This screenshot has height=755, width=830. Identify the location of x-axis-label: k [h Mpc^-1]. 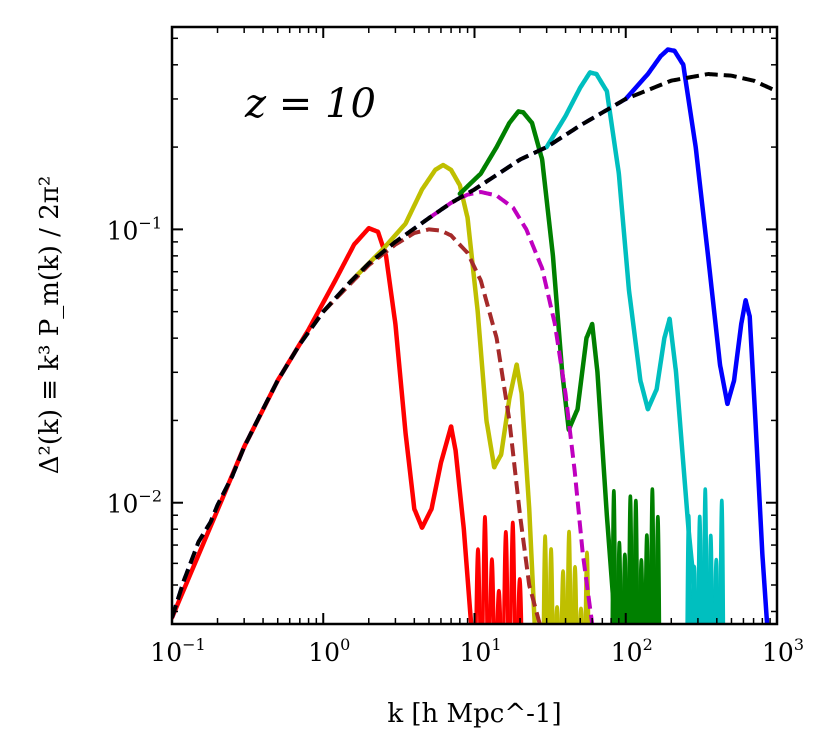
(474, 714).